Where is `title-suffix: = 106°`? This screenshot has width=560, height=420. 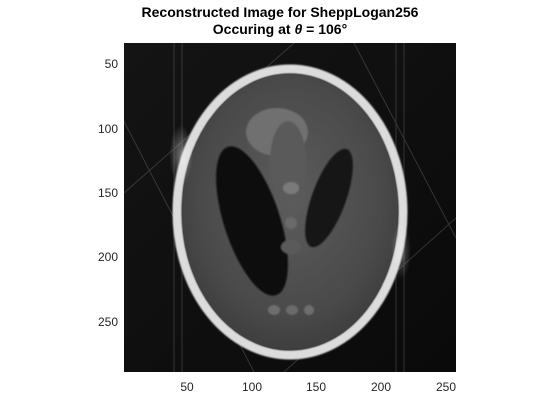 title-suffix: = 106° is located at coordinates (325, 29).